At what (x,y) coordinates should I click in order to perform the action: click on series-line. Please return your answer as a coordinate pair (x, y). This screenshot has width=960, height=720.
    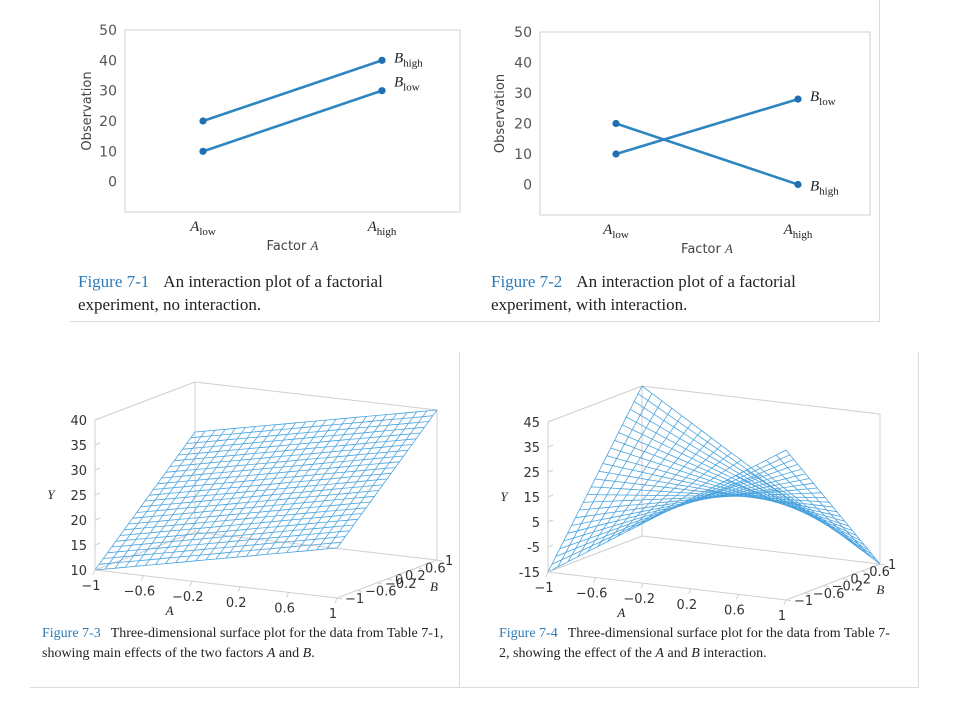
    Looking at the image, I should click on (707, 154).